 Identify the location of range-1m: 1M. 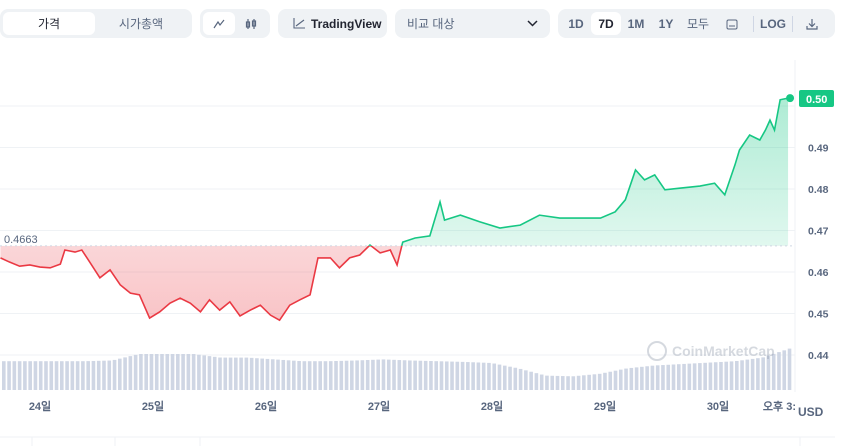
(636, 23).